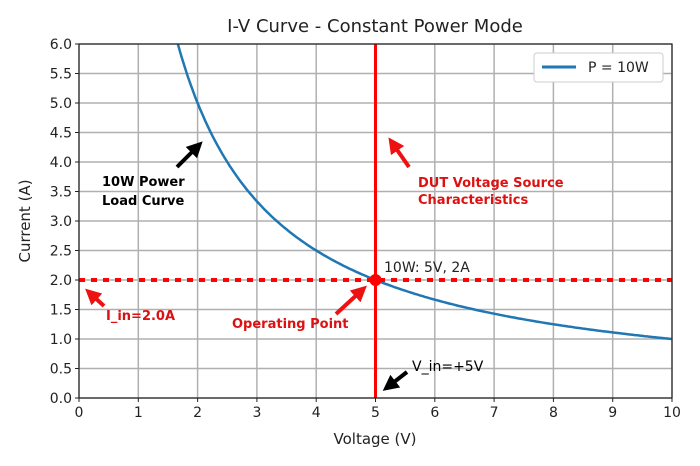 The width and height of the screenshot is (700, 466). I want to click on load-curve-arrow, so click(189, 155).